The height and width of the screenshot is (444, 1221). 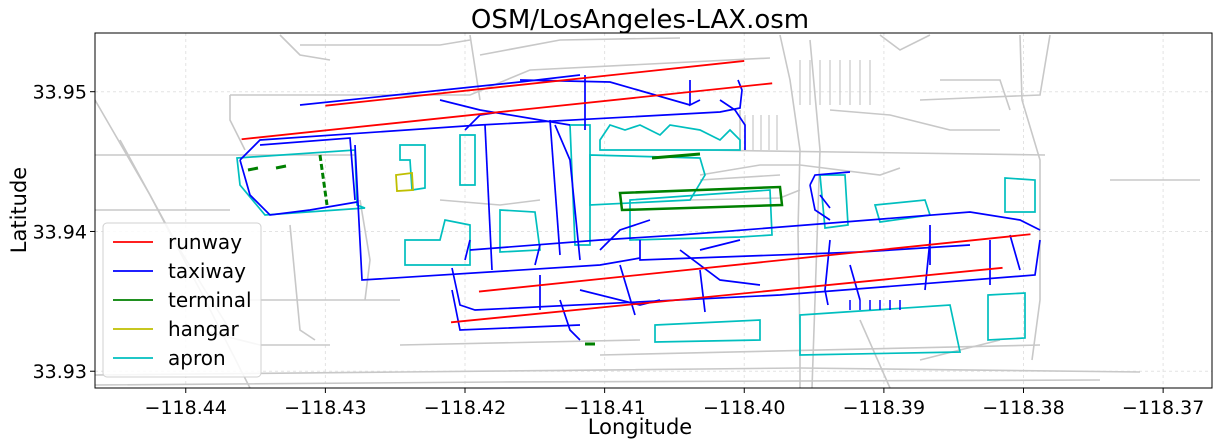 I want to click on hangar-building, so click(x=404, y=181).